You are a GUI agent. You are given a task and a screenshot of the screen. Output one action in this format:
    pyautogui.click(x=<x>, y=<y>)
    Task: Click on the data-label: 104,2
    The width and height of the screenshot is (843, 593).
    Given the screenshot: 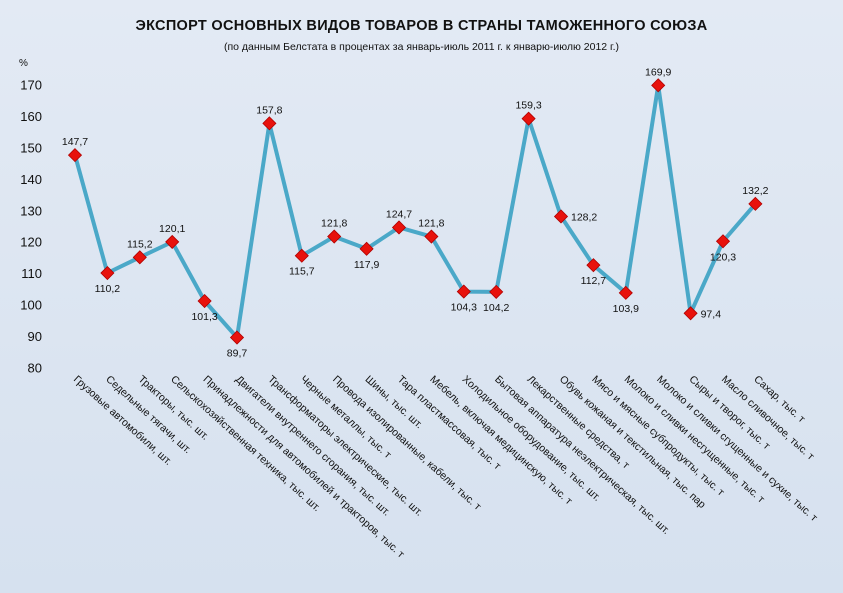 What is the action you would take?
    pyautogui.click(x=496, y=308)
    